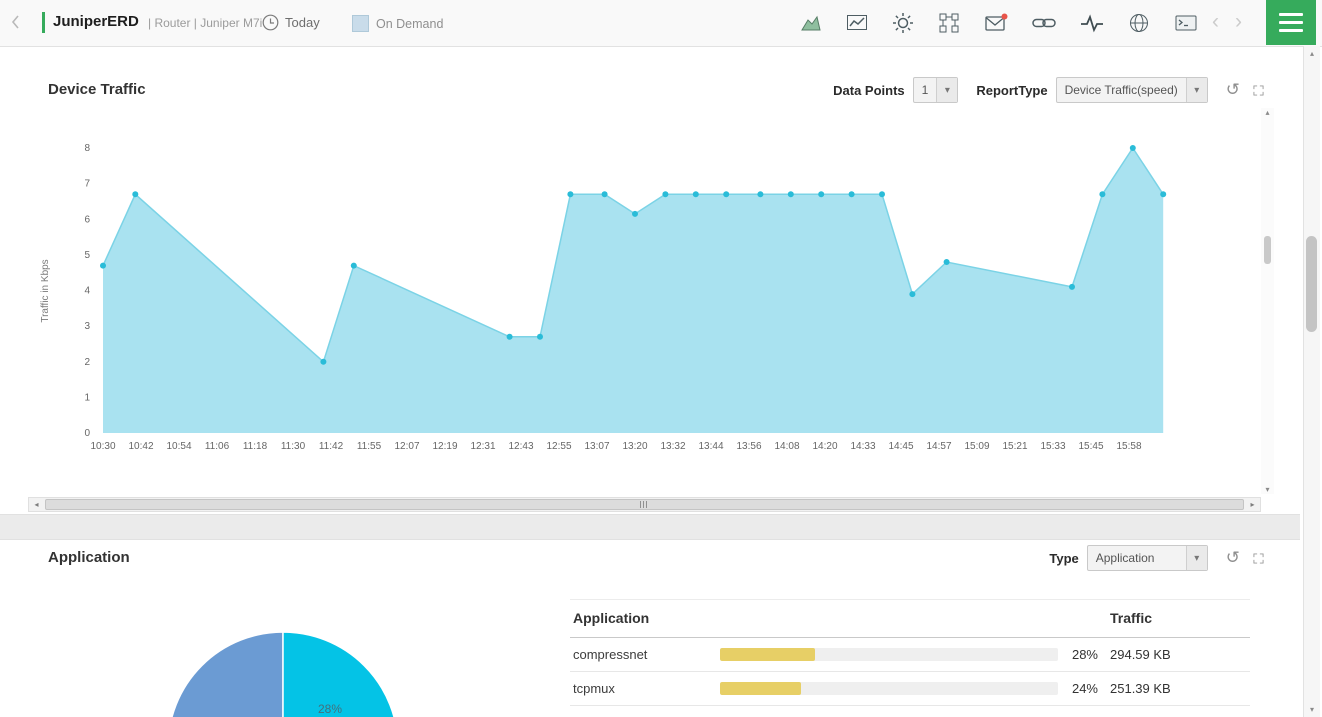 This screenshot has height=717, width=1322. What do you see at coordinates (89, 557) in the screenshot?
I see `application-title: Application` at bounding box center [89, 557].